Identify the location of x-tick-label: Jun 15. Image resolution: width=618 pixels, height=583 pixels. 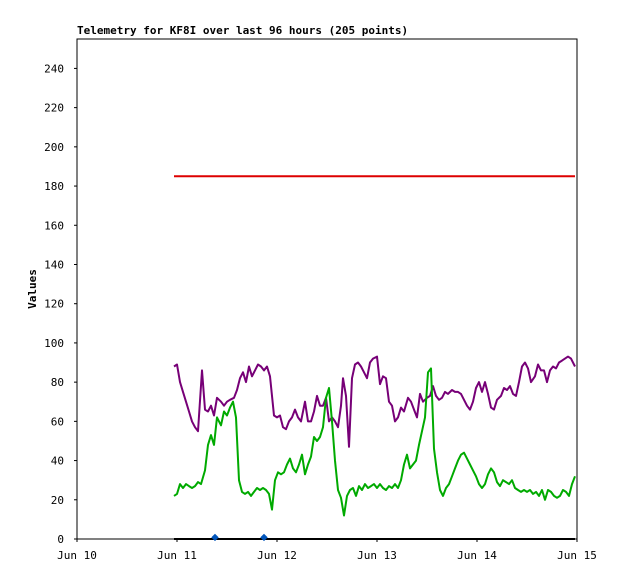
(577, 555).